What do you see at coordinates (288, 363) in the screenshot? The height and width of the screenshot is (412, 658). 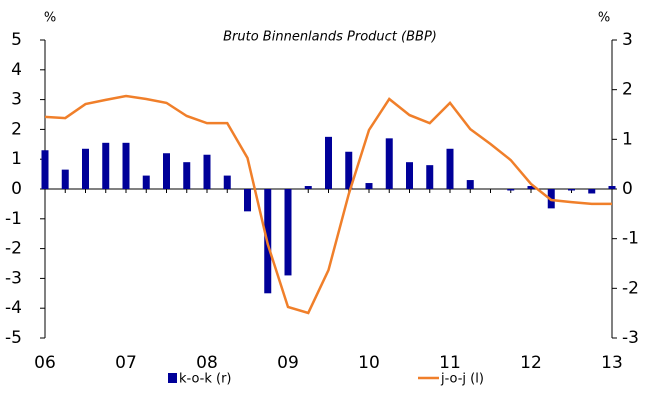 I see `x-tick-label: 09` at bounding box center [288, 363].